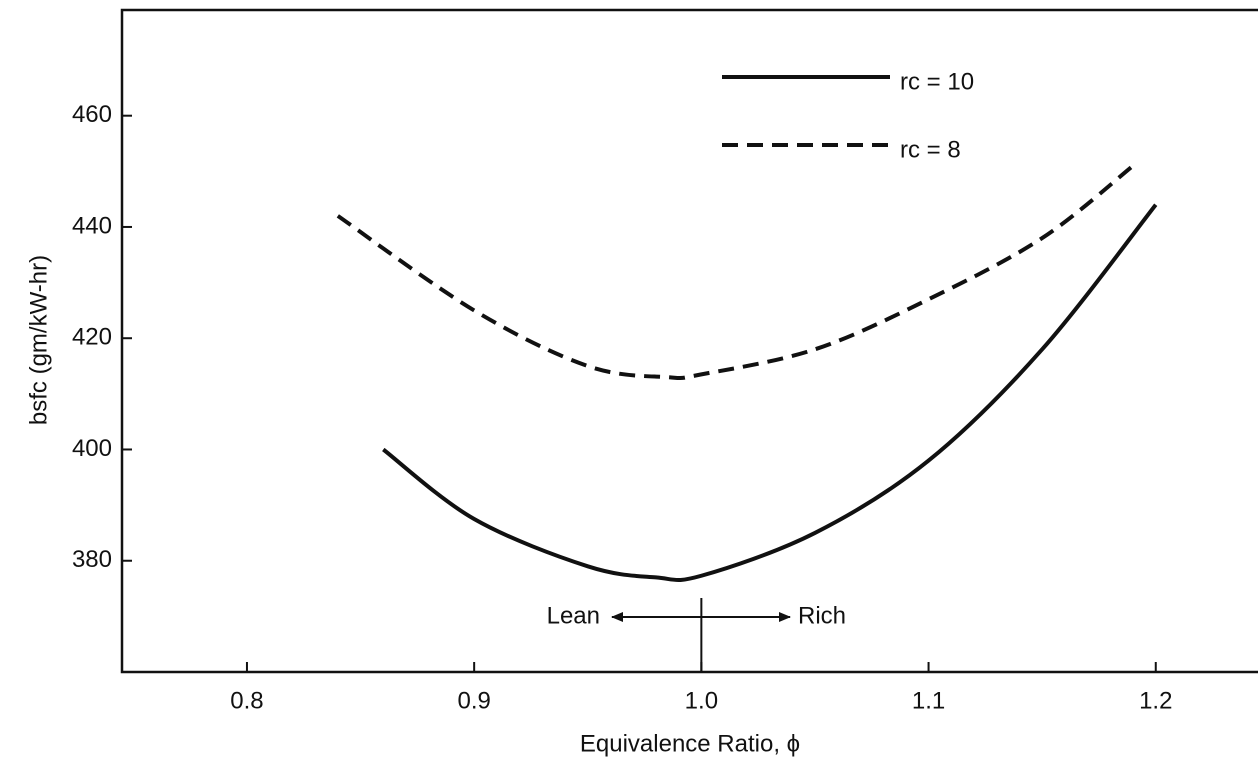  Describe the element at coordinates (92, 337) in the screenshot. I see `y-tick-label: 420` at that location.